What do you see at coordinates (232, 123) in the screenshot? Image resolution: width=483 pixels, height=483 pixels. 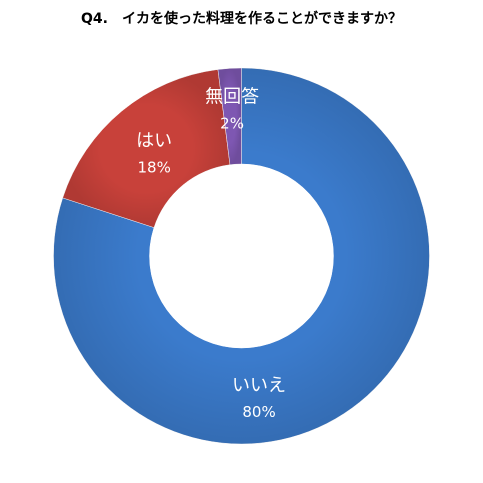 I see `slice-value-3: 2%` at bounding box center [232, 123].